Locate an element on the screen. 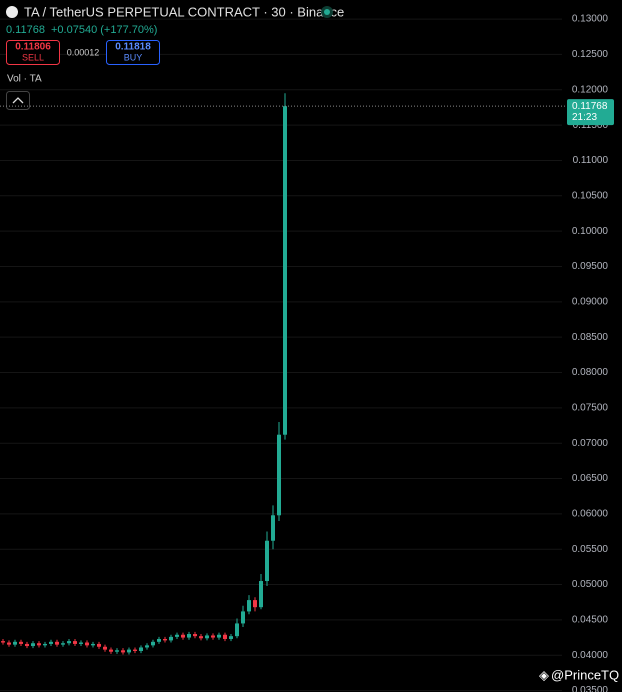  spread: 0.00012 is located at coordinates (83, 52).